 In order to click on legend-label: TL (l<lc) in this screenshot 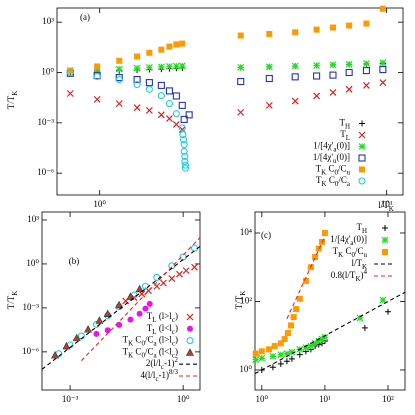, I will do `click(162, 329)`.